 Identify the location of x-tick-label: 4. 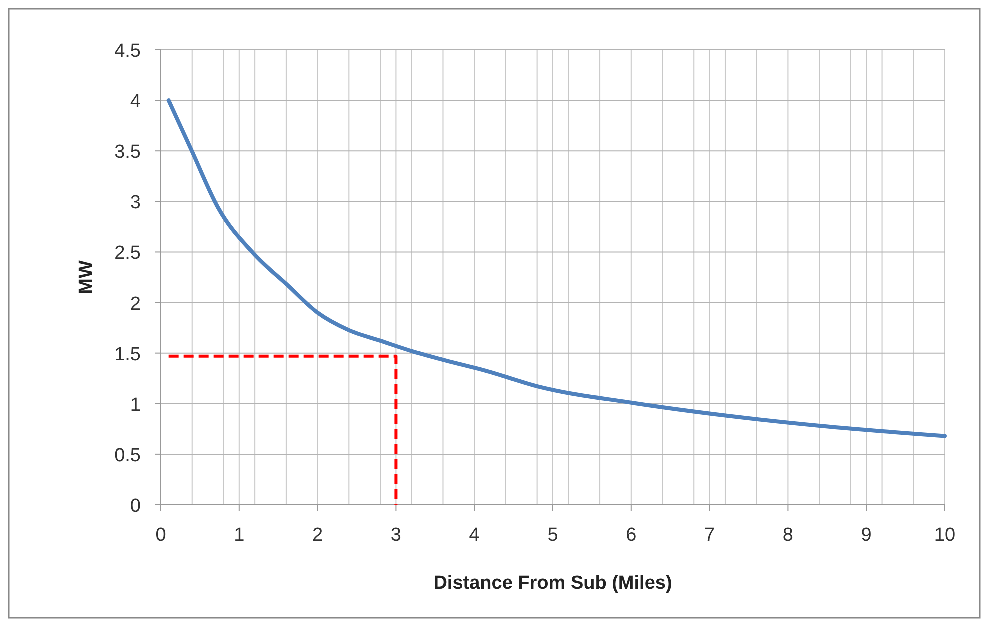
(474, 535).